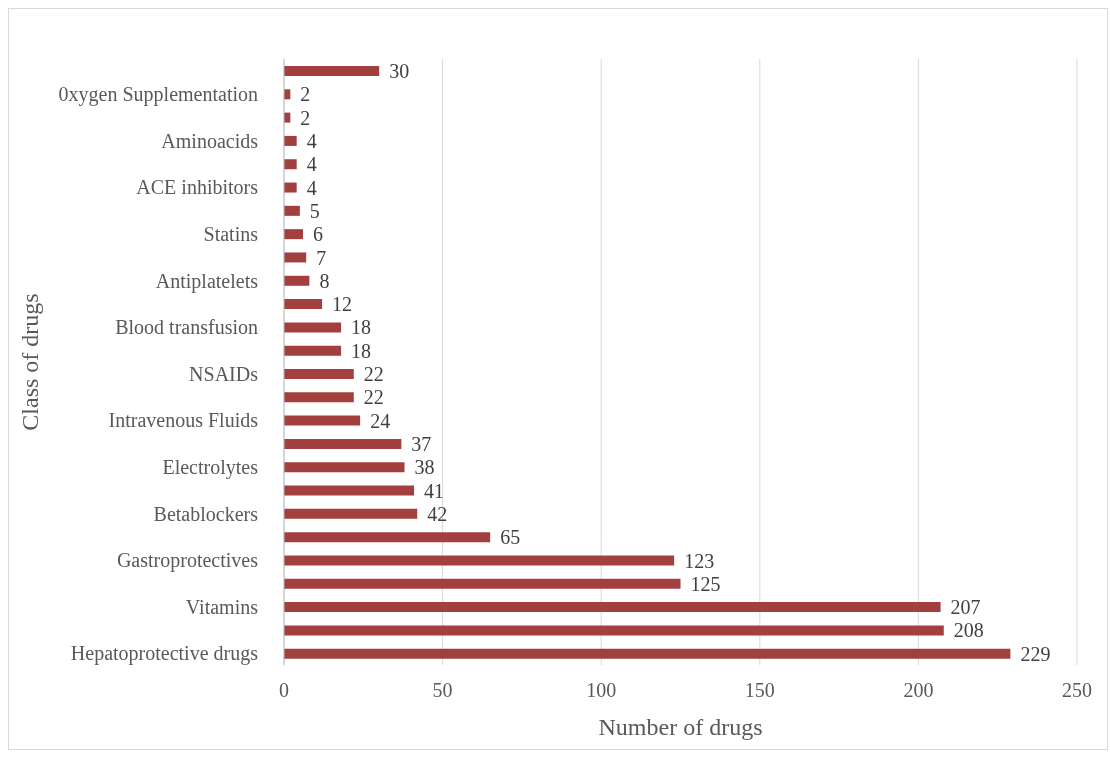  What do you see at coordinates (324, 280) in the screenshot?
I see `data-label: 8` at bounding box center [324, 280].